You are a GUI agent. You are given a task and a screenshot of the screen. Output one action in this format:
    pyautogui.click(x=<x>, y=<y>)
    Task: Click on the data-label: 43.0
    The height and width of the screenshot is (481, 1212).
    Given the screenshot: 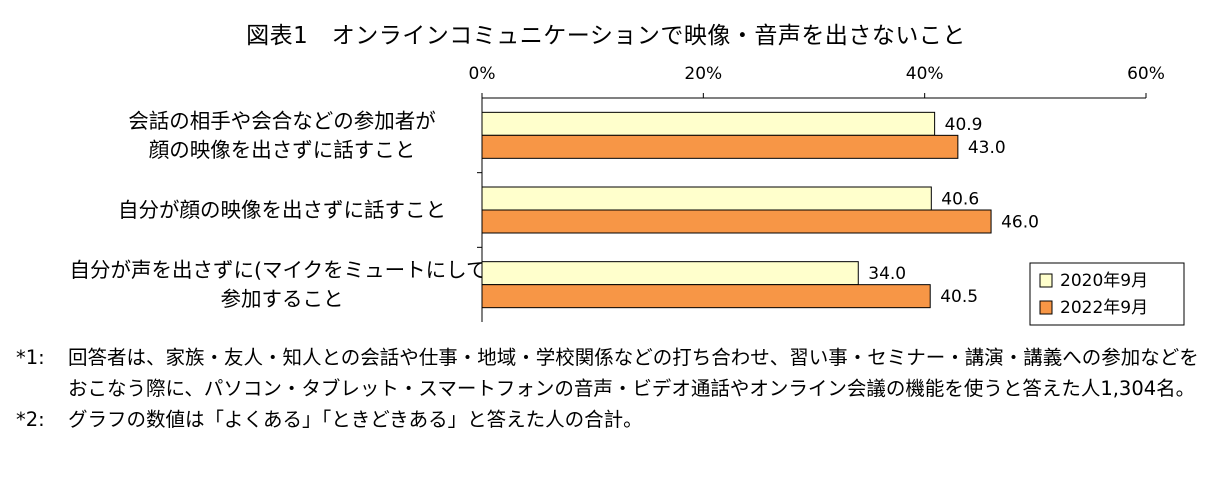 What is the action you would take?
    pyautogui.click(x=987, y=148)
    